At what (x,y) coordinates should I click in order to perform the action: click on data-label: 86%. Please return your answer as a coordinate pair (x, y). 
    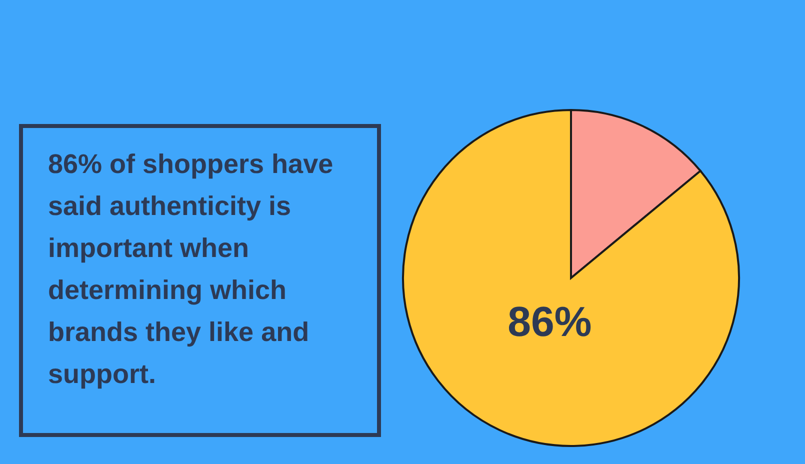
    Looking at the image, I should click on (550, 322).